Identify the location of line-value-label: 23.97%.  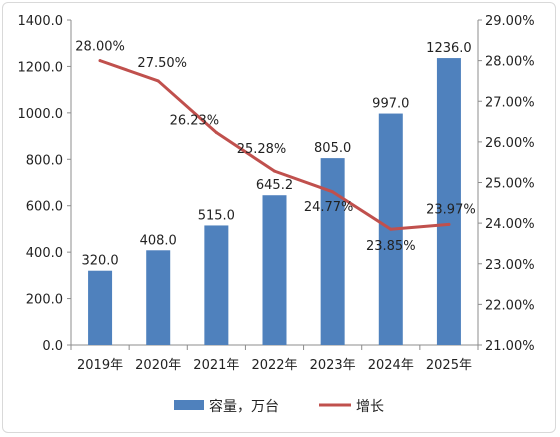
(451, 209).